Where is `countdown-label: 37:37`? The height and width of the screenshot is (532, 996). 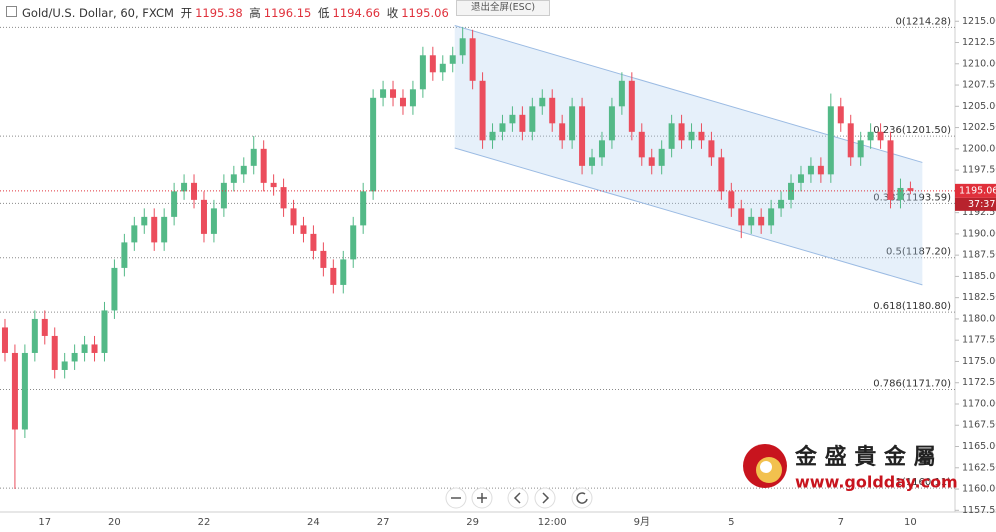 countdown-label: 37:37 is located at coordinates (981, 204).